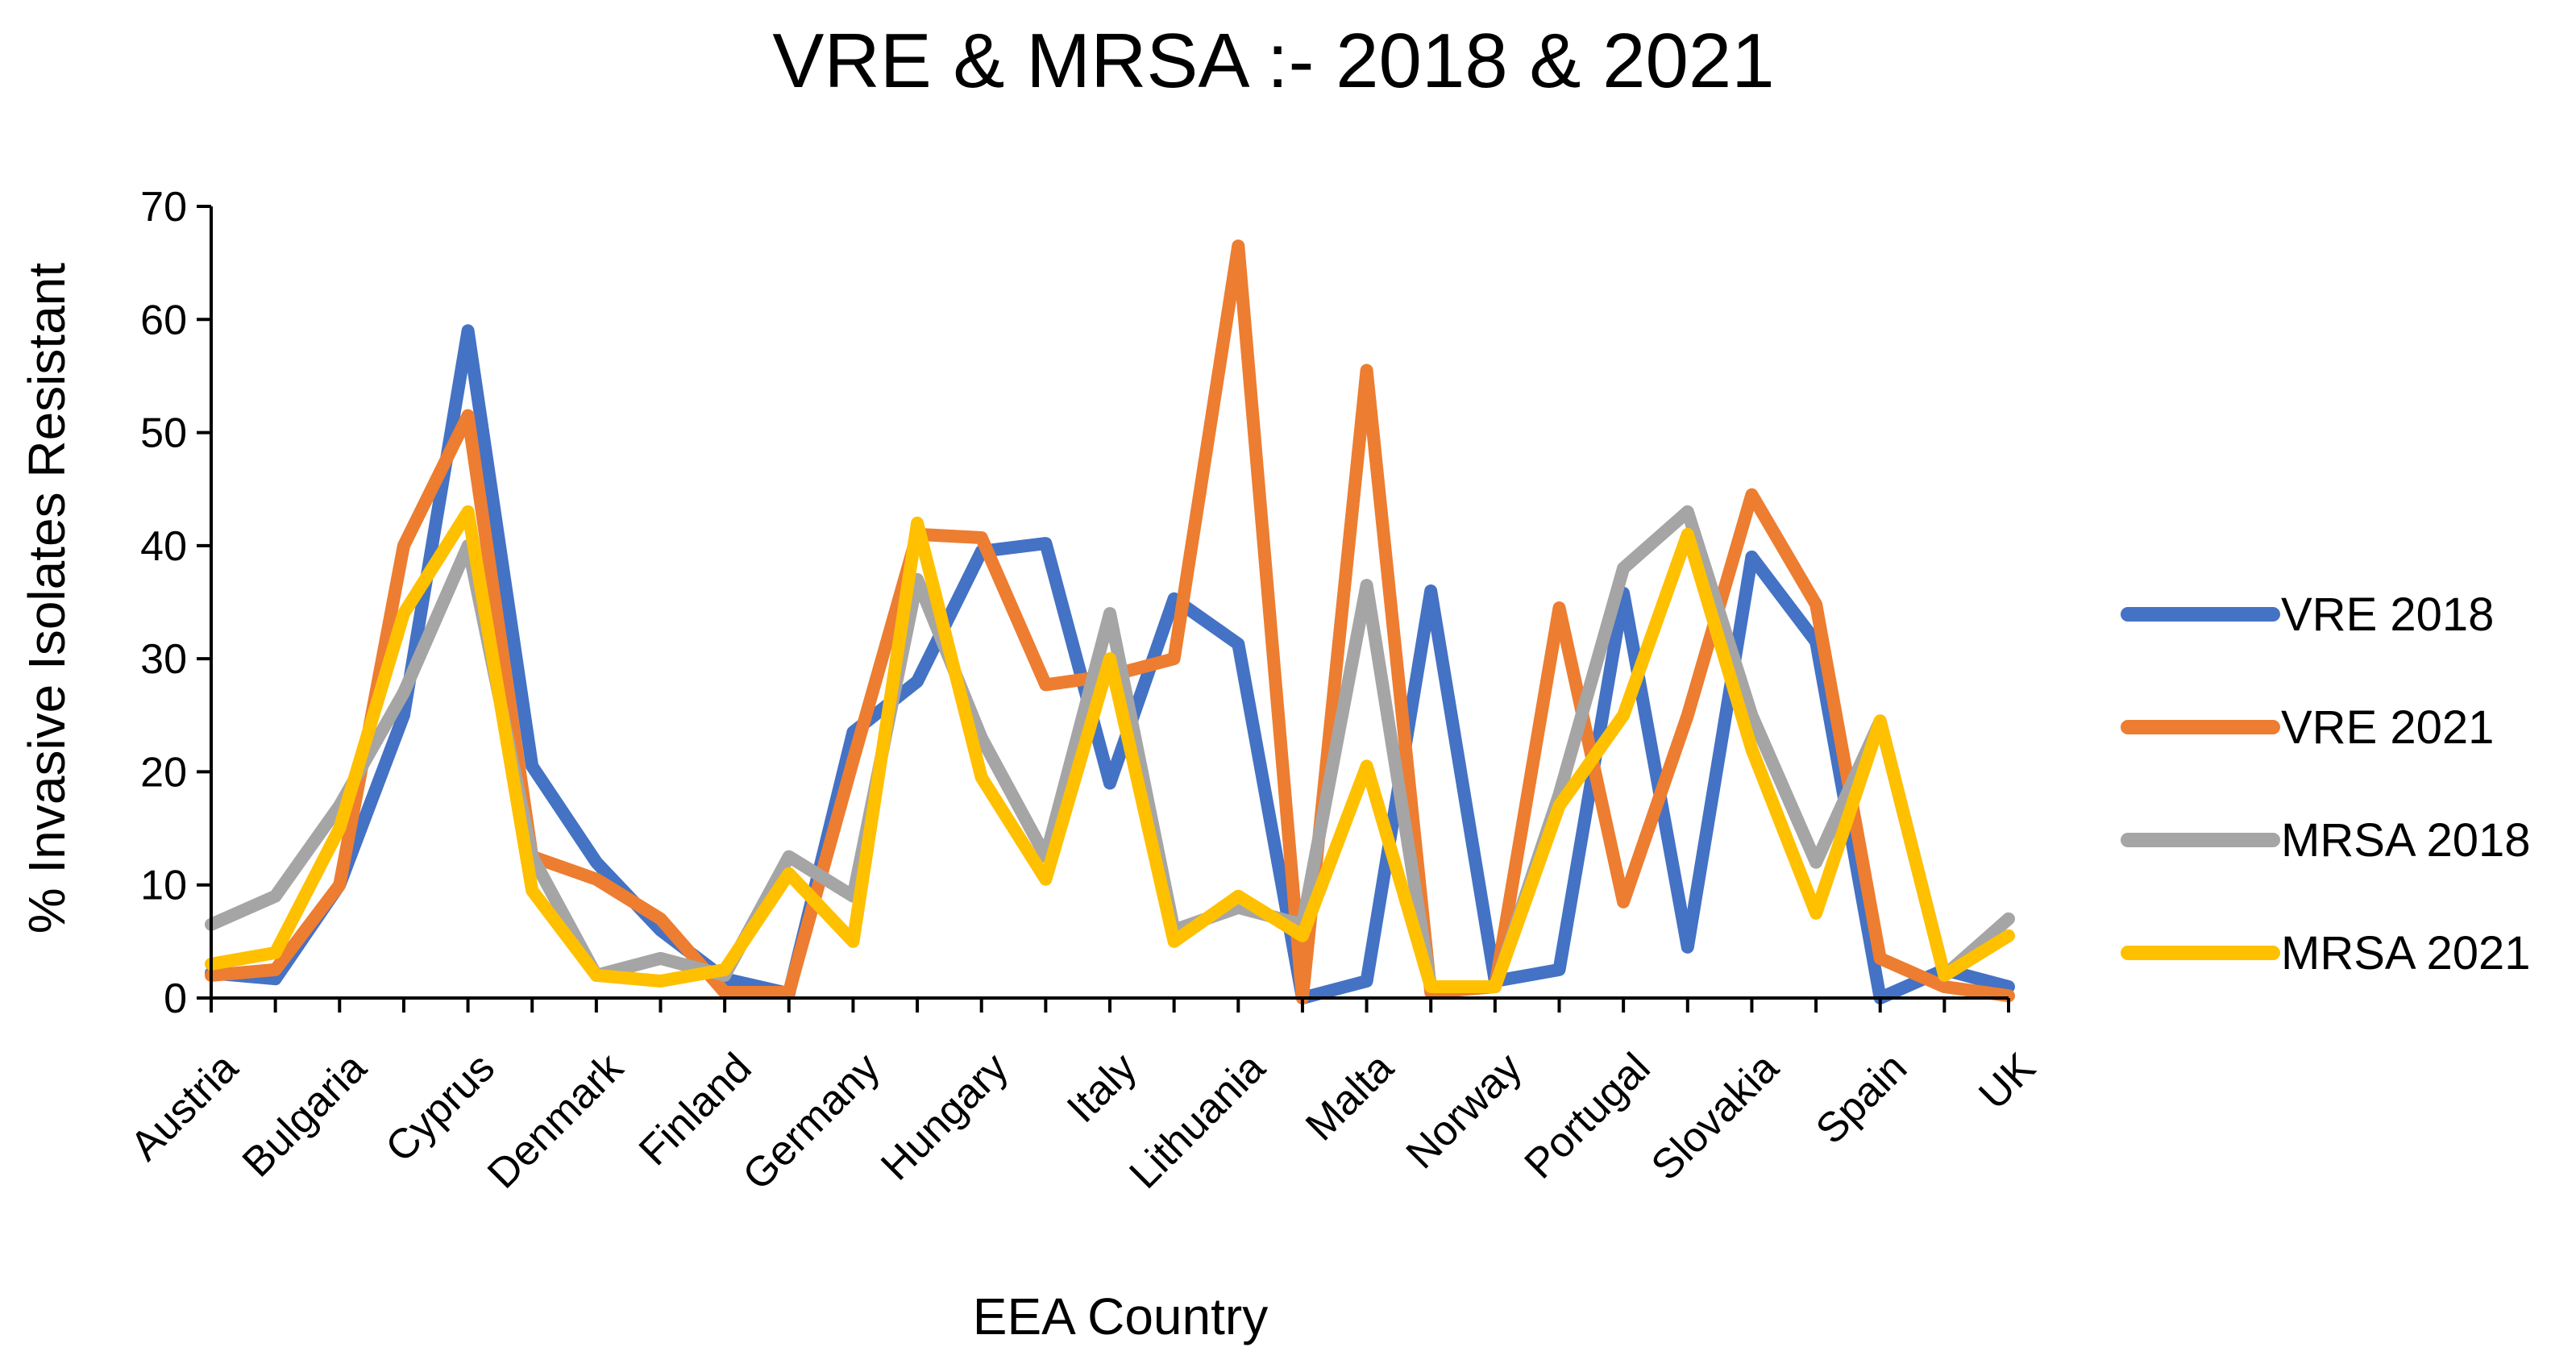 This screenshot has height=1364, width=2576. Describe the element at coordinates (811, 1122) in the screenshot. I see `x-tick-label: Germany` at that location.